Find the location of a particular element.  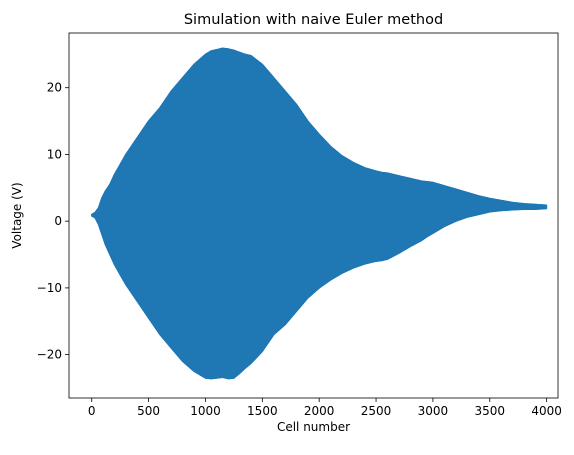

x-tick-label: 4000 is located at coordinates (546, 411).